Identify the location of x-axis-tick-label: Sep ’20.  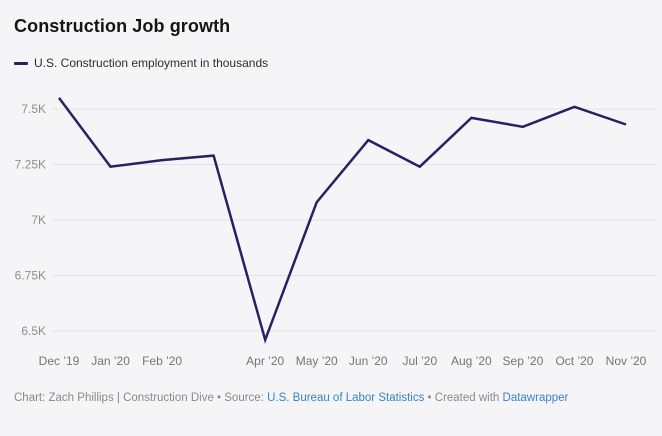
(523, 361).